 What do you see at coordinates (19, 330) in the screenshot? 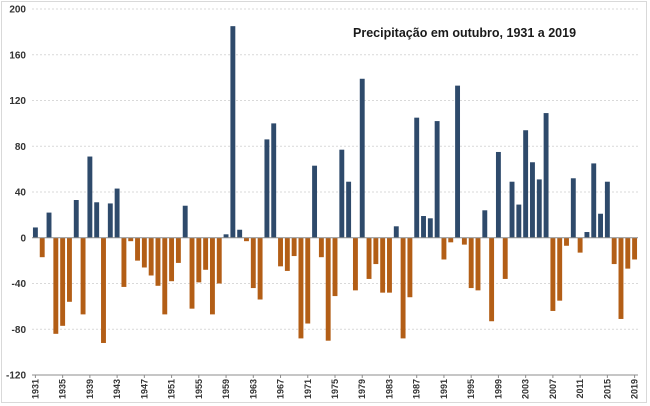
I see `y-tick-label: -80` at bounding box center [19, 330].